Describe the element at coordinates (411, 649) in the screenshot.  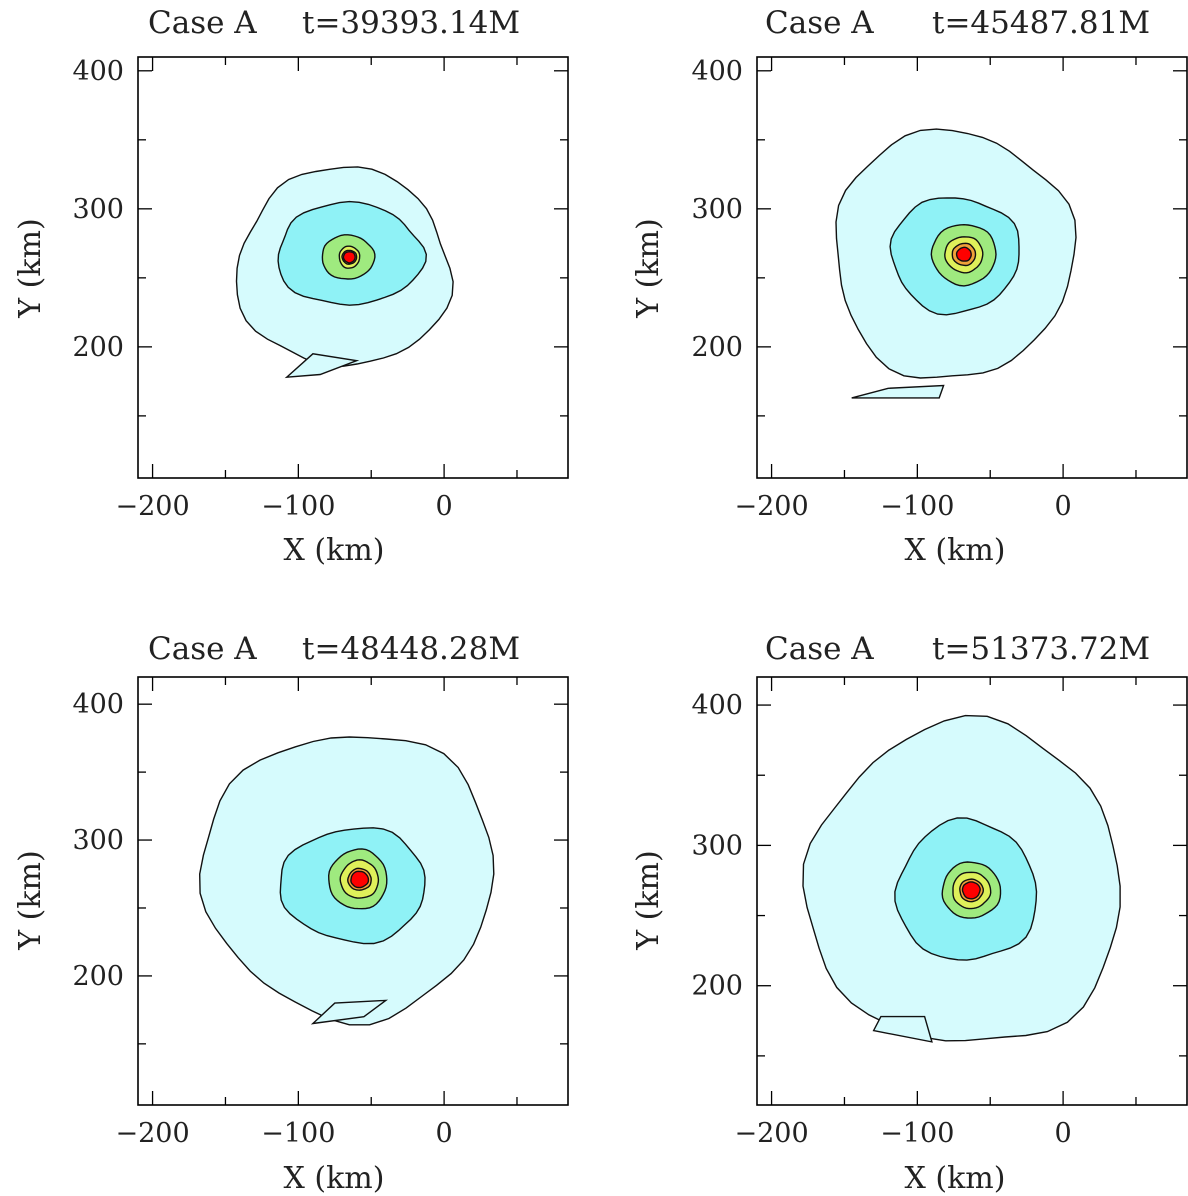
I see `panel-title-time: t=48448.28M` at that location.